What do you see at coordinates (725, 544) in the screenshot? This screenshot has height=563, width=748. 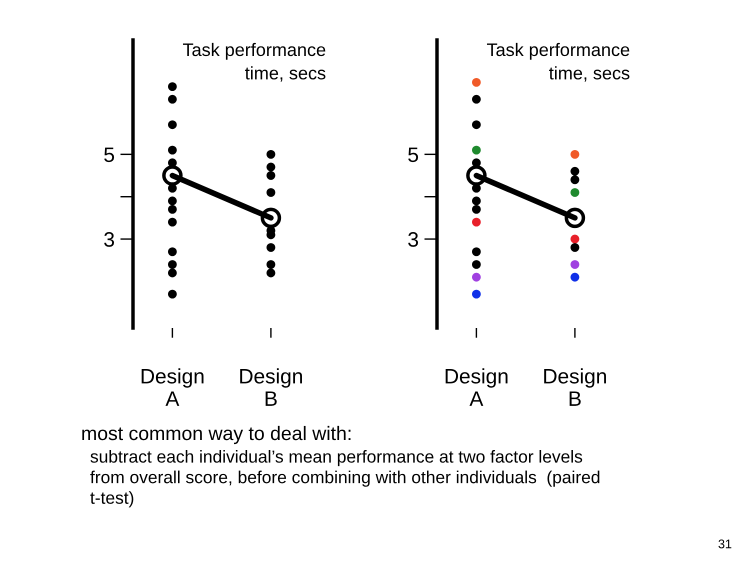 I see `text: 31` at bounding box center [725, 544].